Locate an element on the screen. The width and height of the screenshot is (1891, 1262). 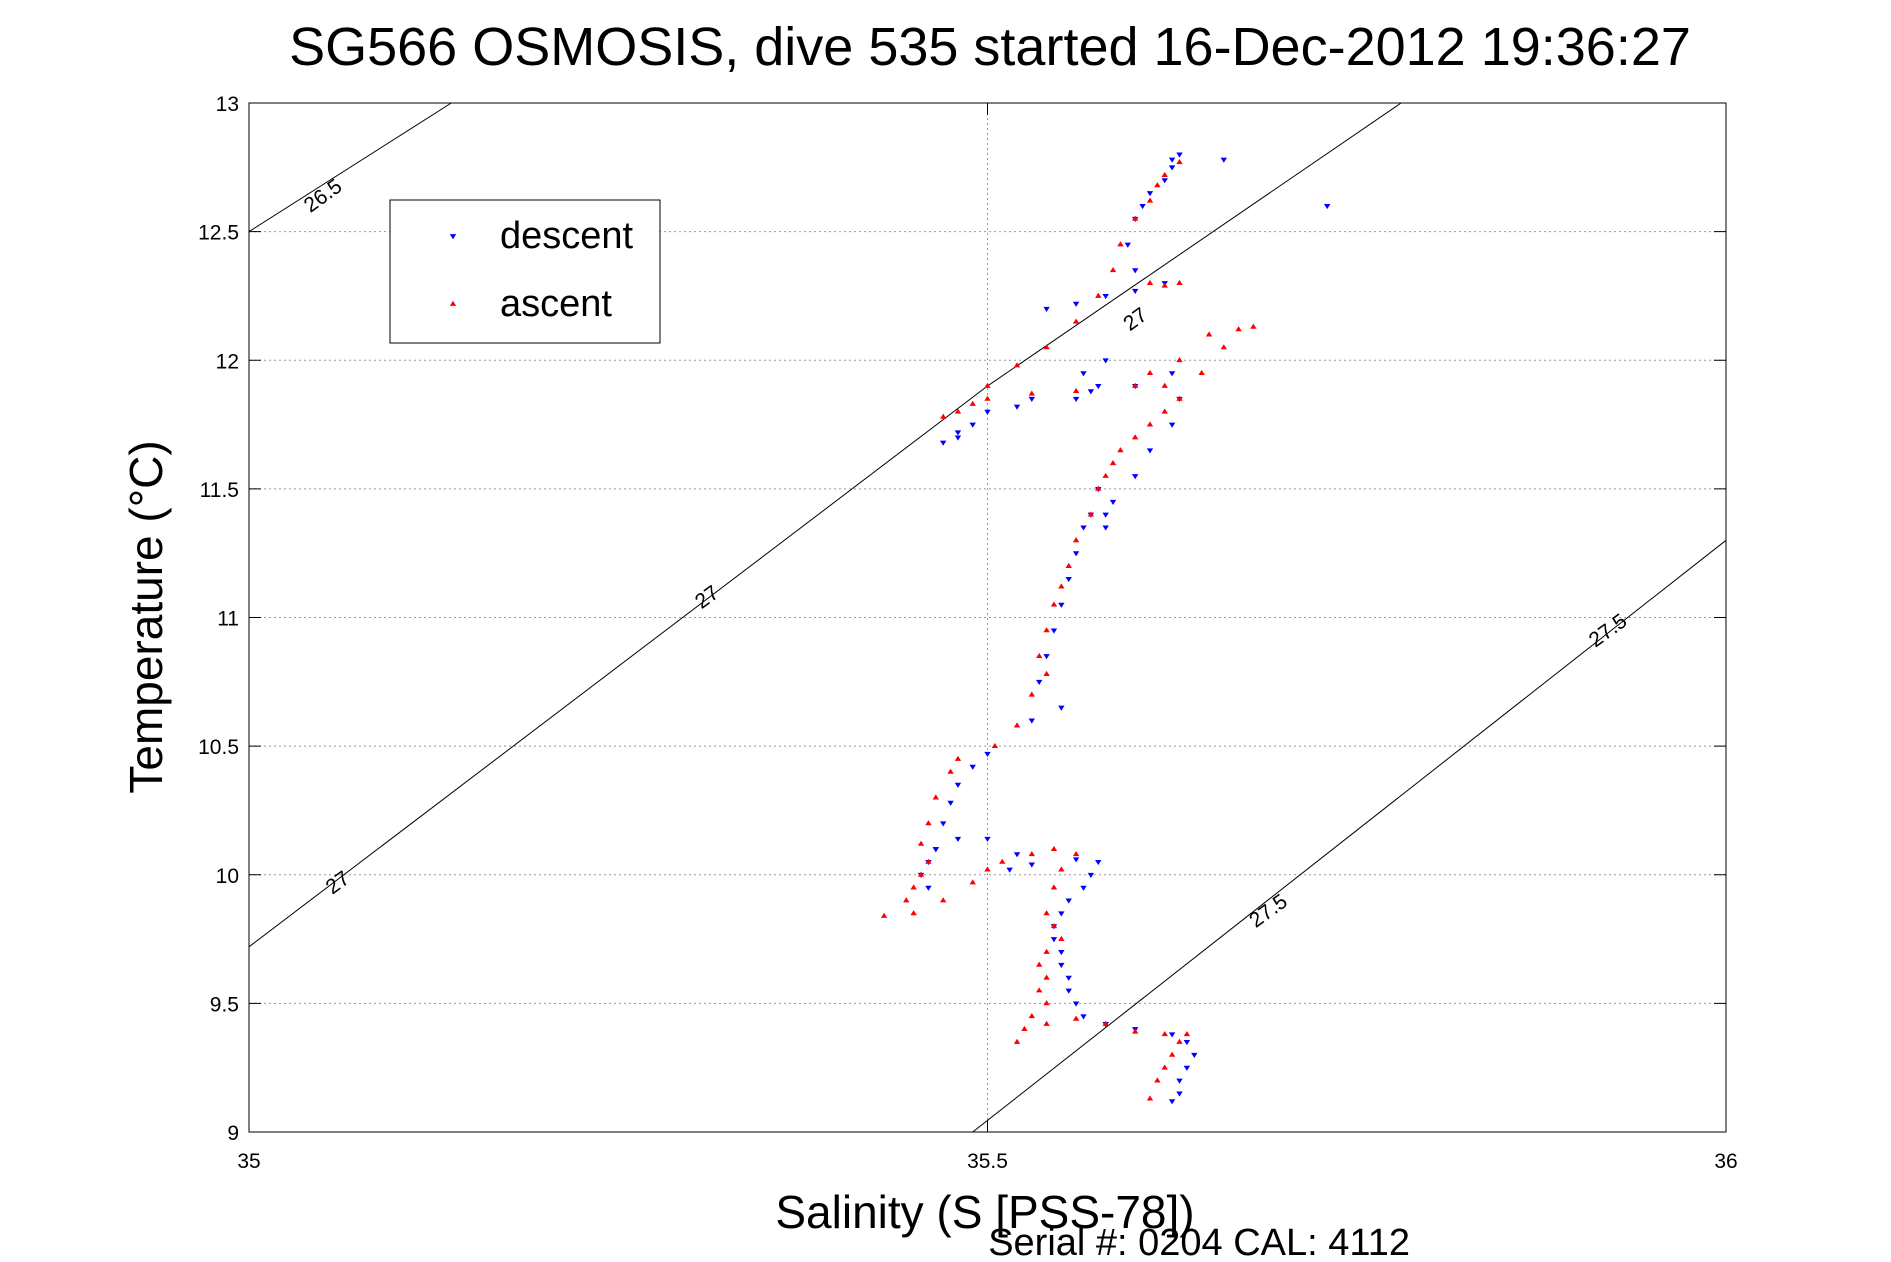
x-tick-label: 35.5 is located at coordinates (987, 1161).